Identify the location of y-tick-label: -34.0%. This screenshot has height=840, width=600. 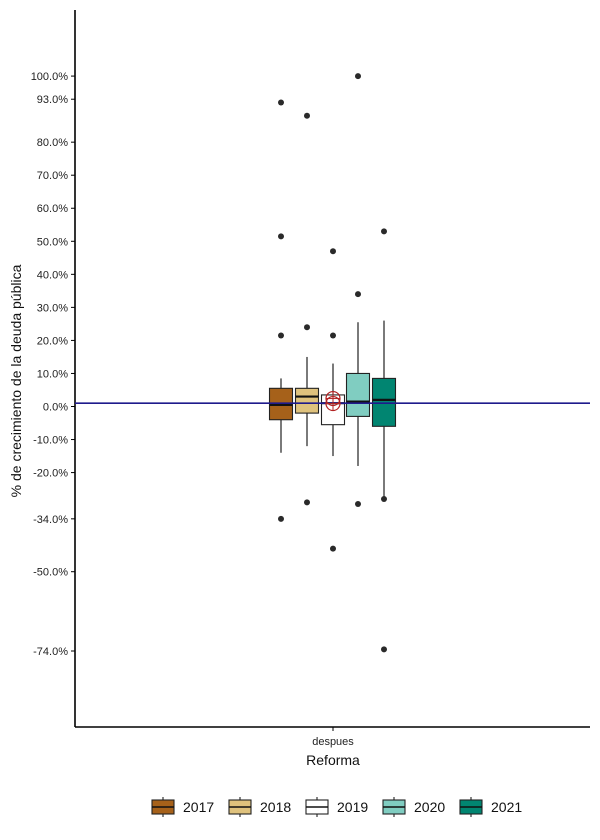
(50, 520).